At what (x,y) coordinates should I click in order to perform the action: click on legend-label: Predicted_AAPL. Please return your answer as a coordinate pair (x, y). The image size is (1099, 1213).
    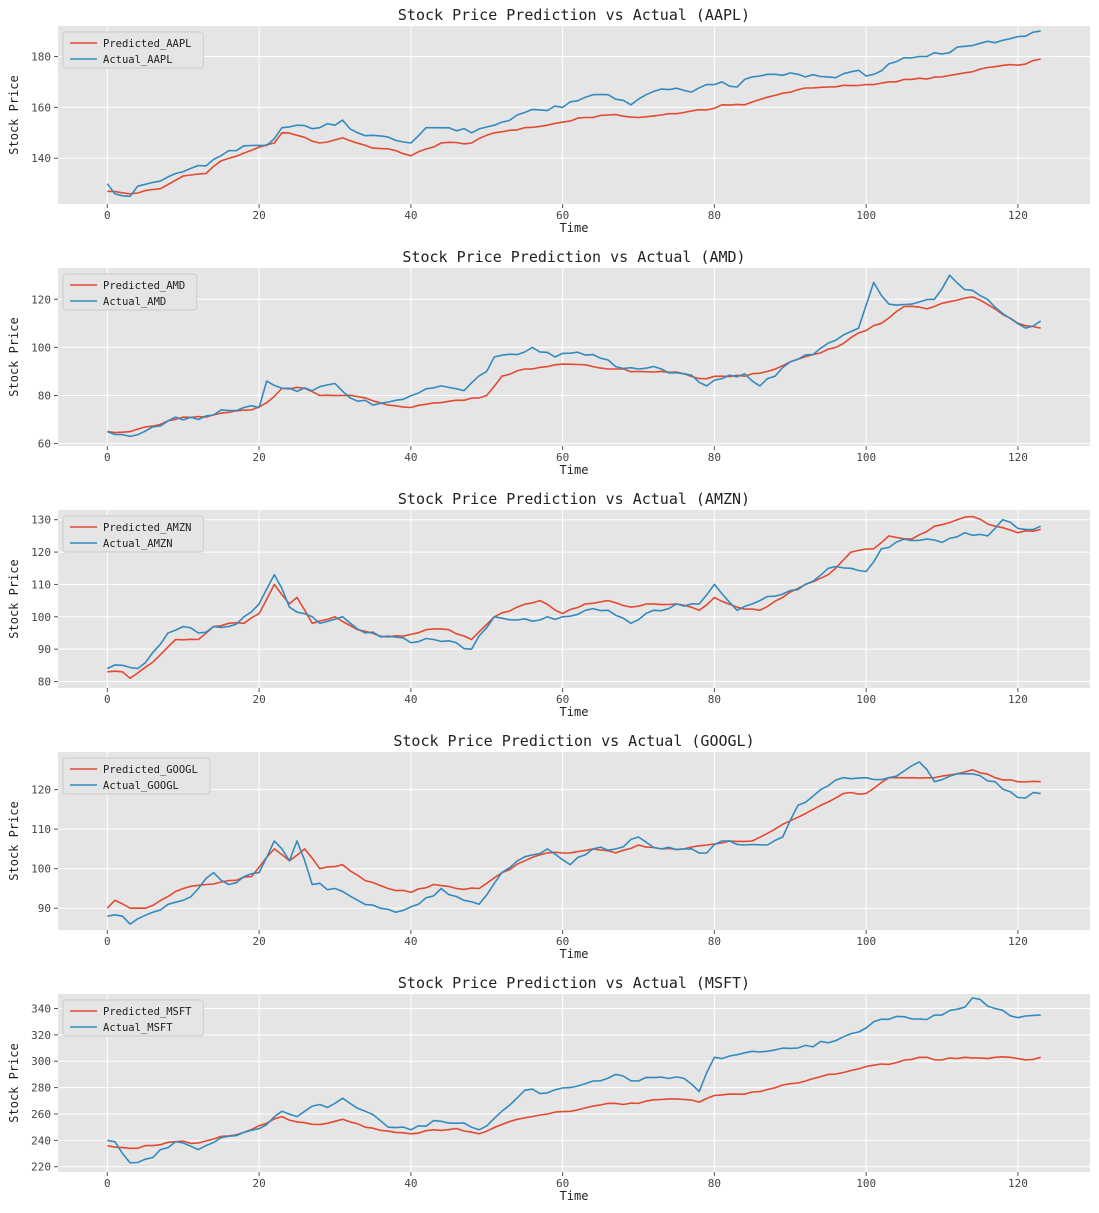
    Looking at the image, I should click on (147, 44).